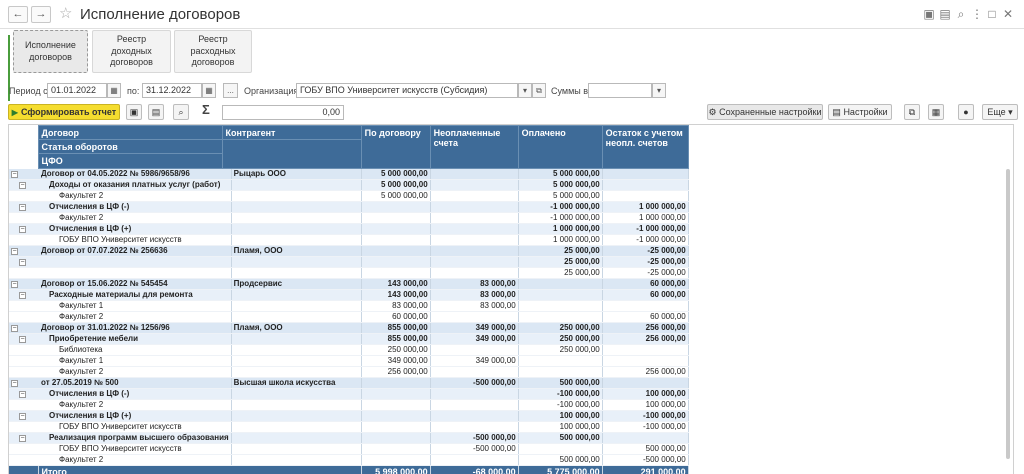  I want to click on header-hierarchy: Договор Контрагент Статья оборотов ЦФО, so click(199, 147).